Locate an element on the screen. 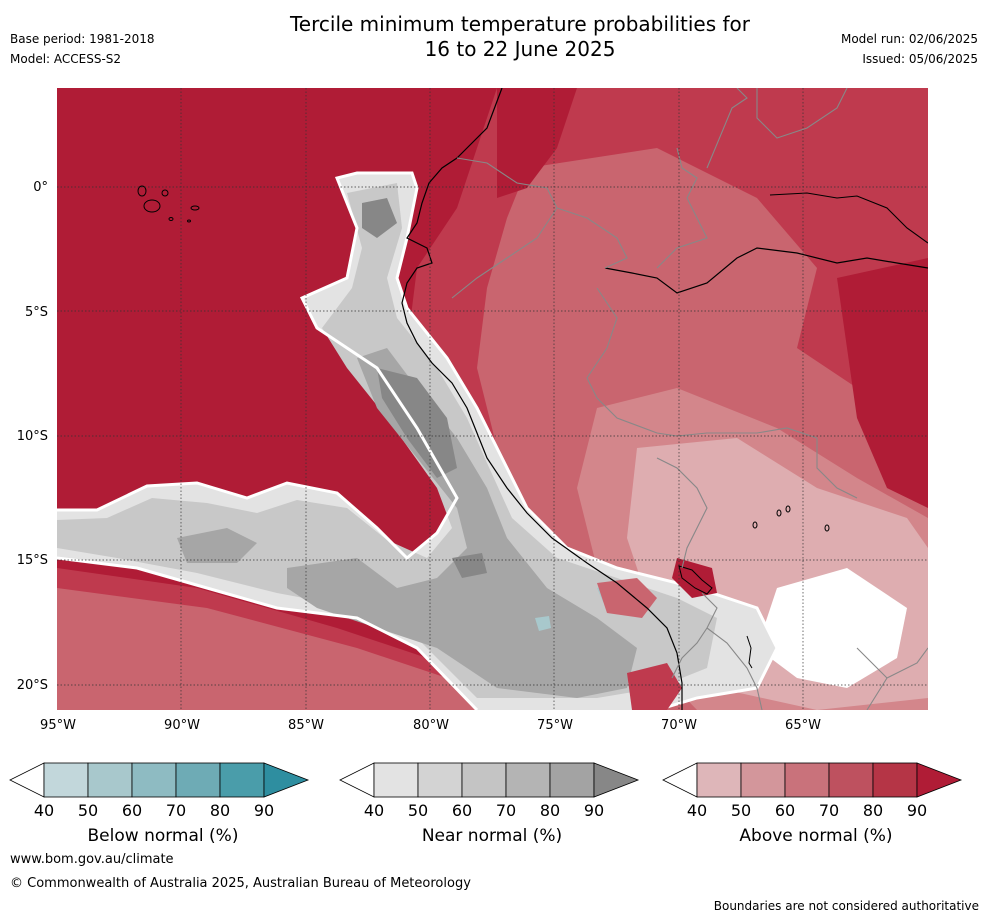 This screenshot has width=988, height=919. above-colorbar-tick-label: 50 is located at coordinates (741, 810).